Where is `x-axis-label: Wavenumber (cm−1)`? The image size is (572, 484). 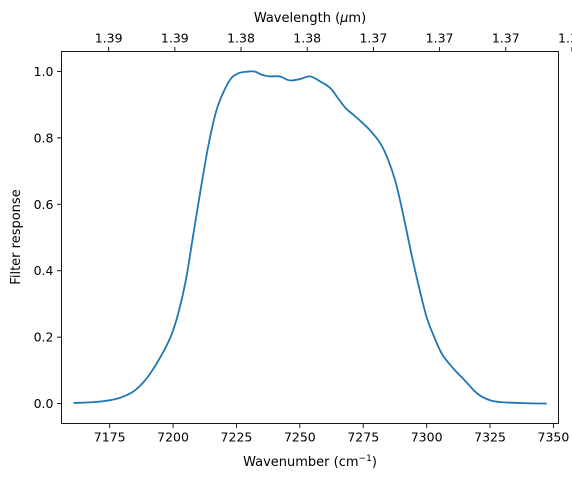 x-axis-label: Wavenumber (cm−1) is located at coordinates (310, 462).